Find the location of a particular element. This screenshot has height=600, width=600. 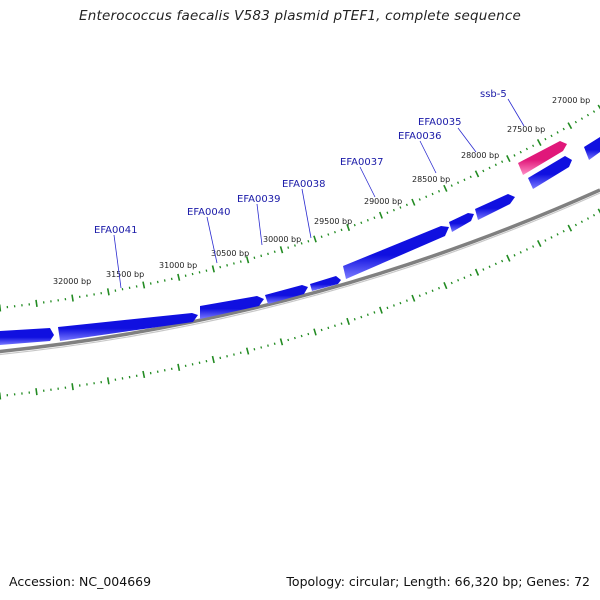

gene-label-ssb-5: ssb-5 is located at coordinates (493, 94).